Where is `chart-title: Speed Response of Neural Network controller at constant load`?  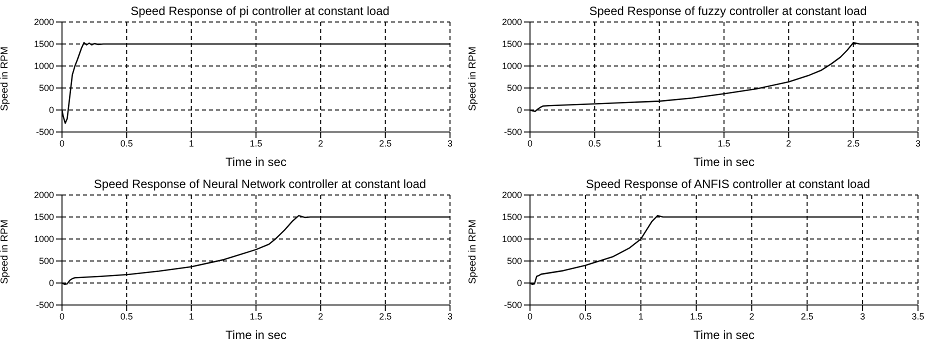 chart-title: Speed Response of Neural Network controller at constant load is located at coordinates (260, 184).